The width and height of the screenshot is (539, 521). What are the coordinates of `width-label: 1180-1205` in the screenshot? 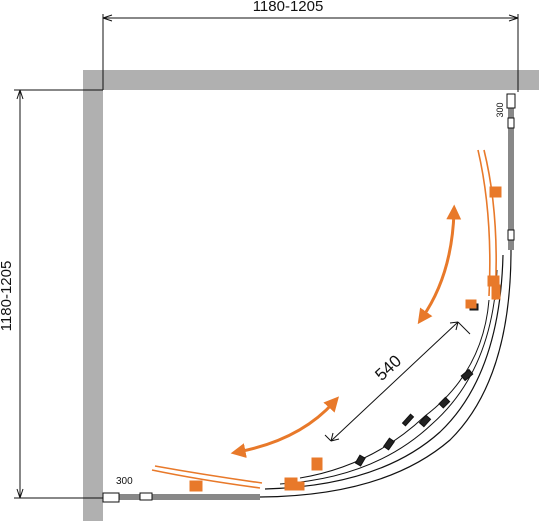 It's located at (288, 7).